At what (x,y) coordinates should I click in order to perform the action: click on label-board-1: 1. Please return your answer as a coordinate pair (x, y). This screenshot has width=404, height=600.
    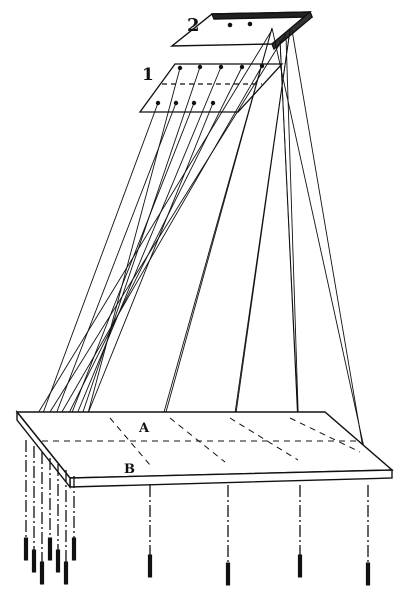
    Looking at the image, I should click on (148, 75).